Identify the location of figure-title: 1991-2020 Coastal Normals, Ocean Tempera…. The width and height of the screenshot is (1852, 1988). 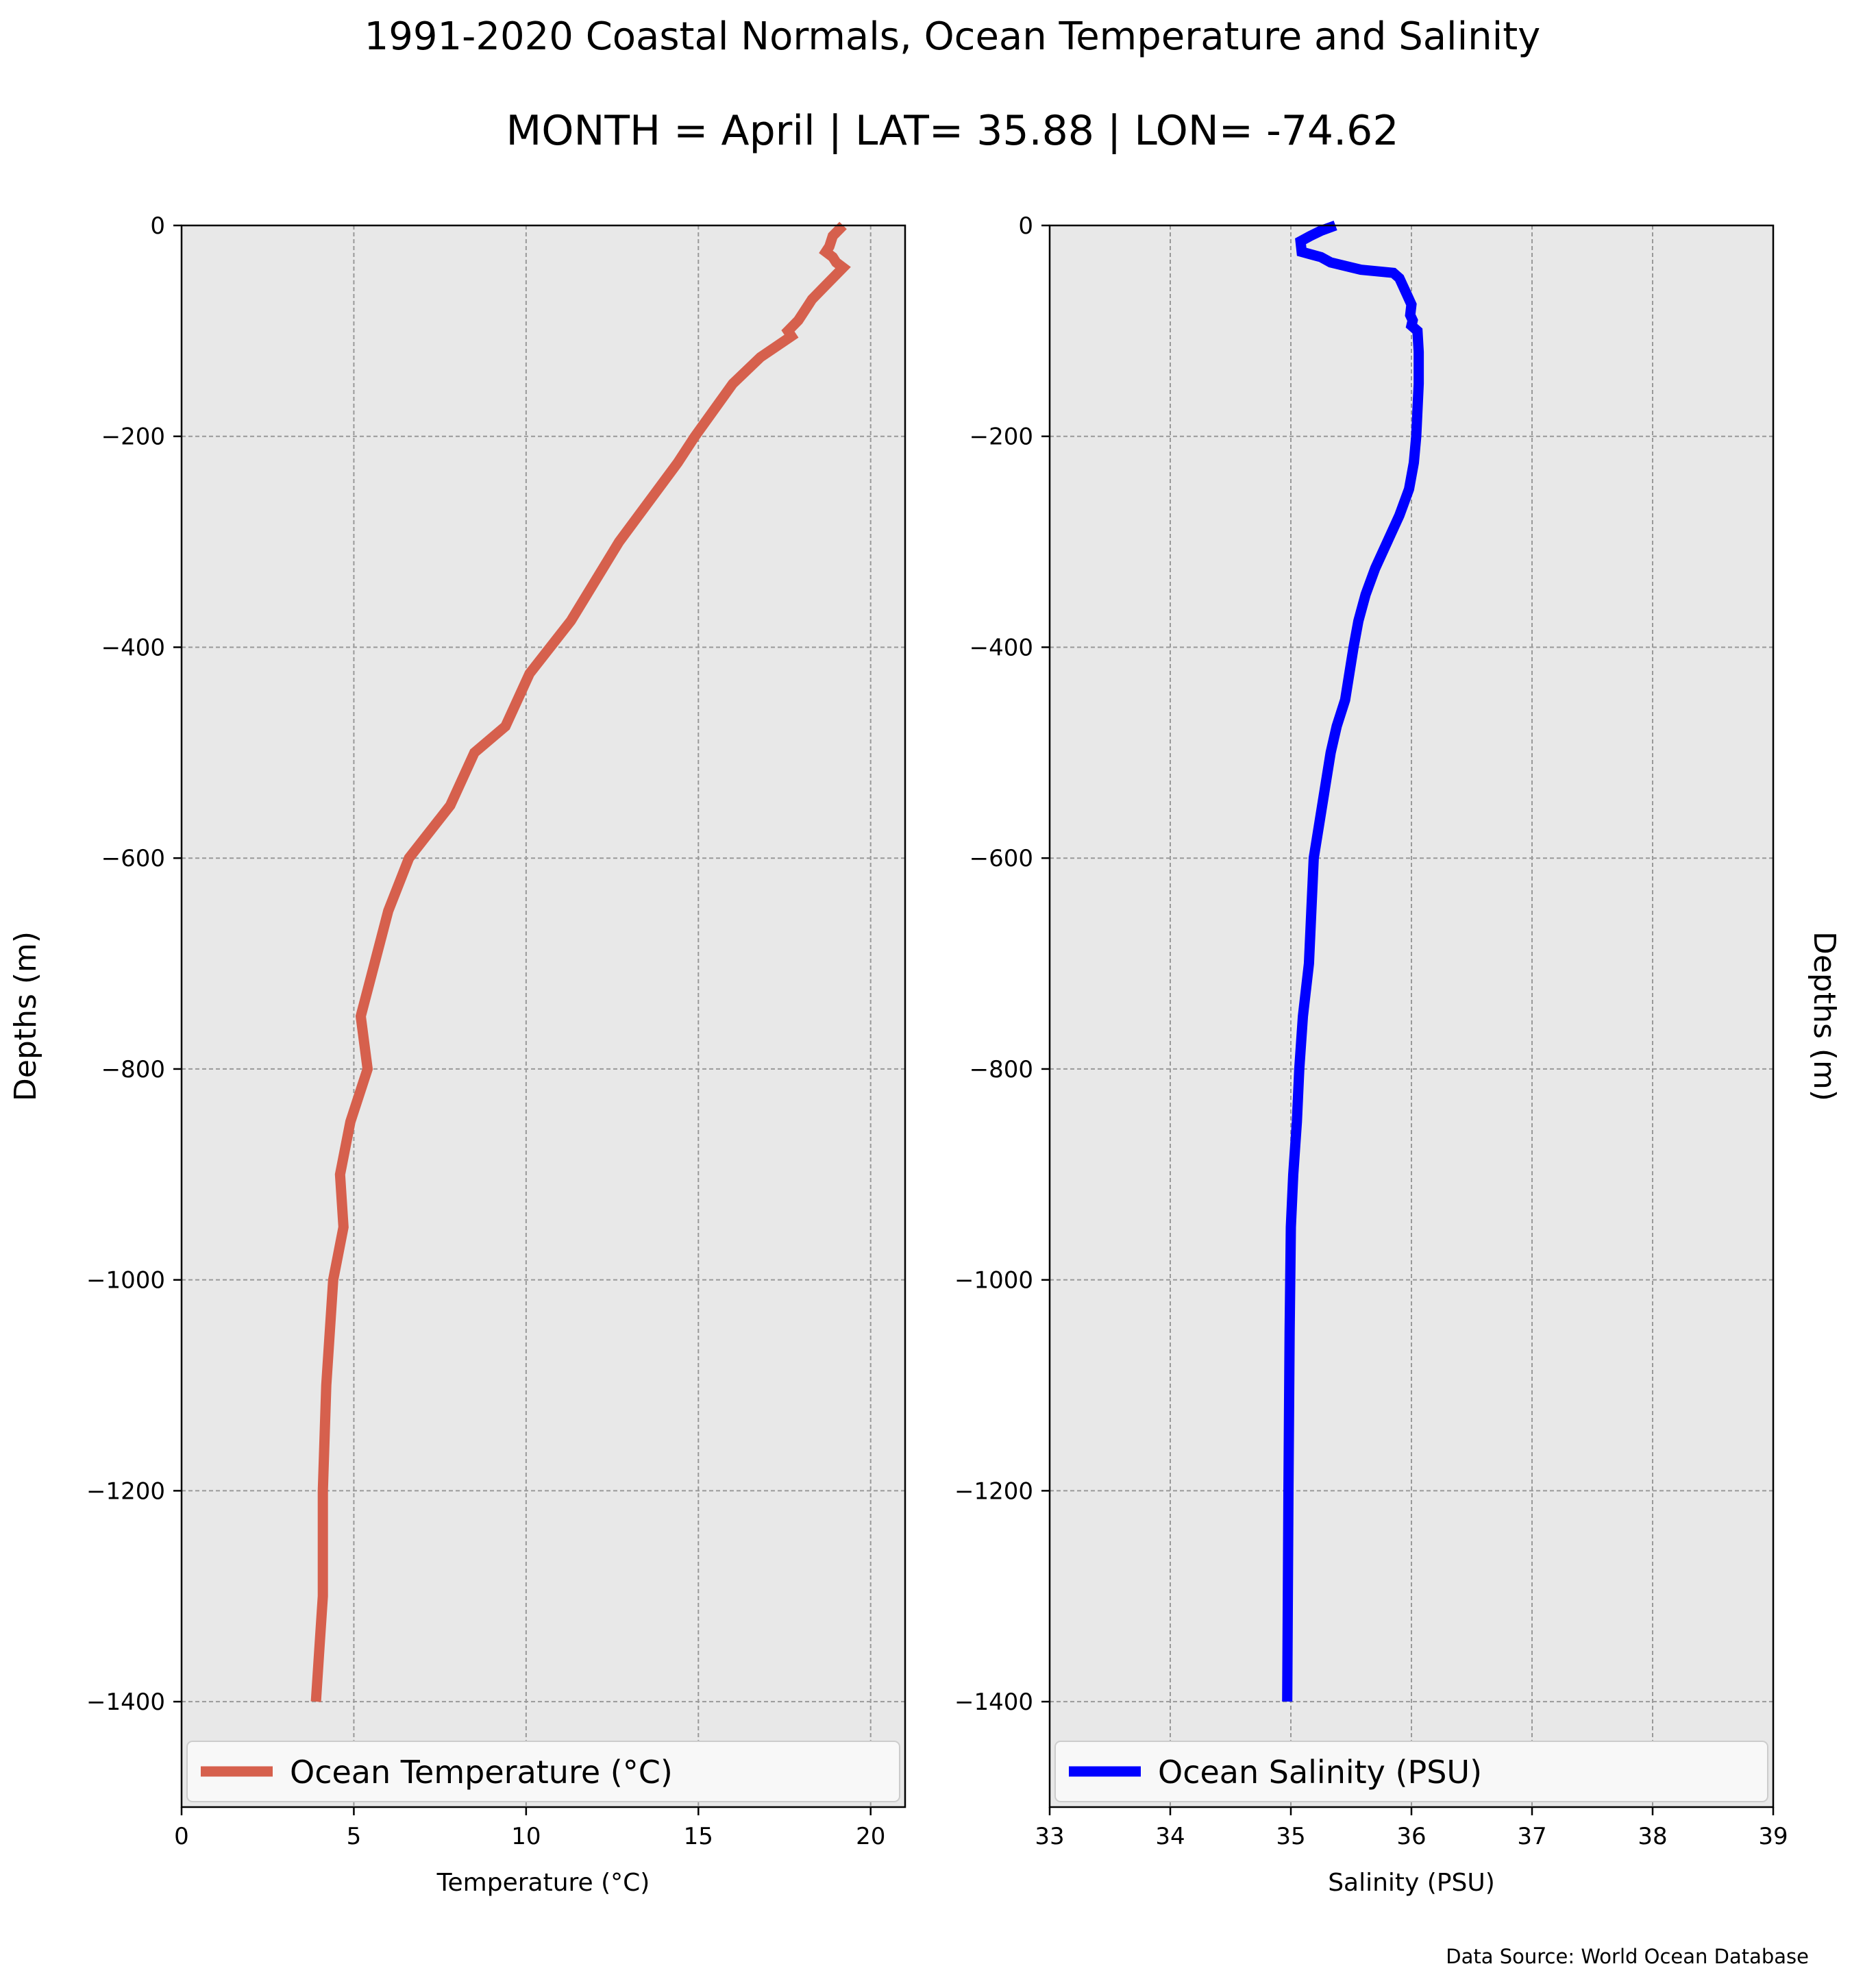
(953, 36).